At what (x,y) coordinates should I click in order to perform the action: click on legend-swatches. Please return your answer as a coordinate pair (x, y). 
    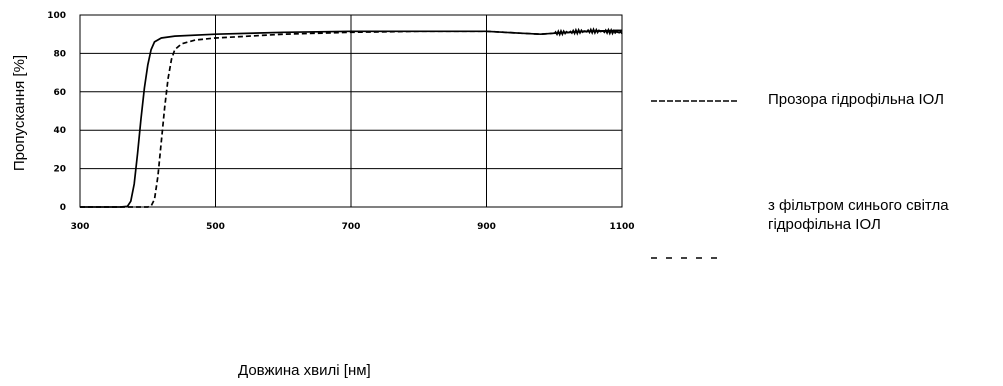
    Looking at the image, I should click on (694, 179).